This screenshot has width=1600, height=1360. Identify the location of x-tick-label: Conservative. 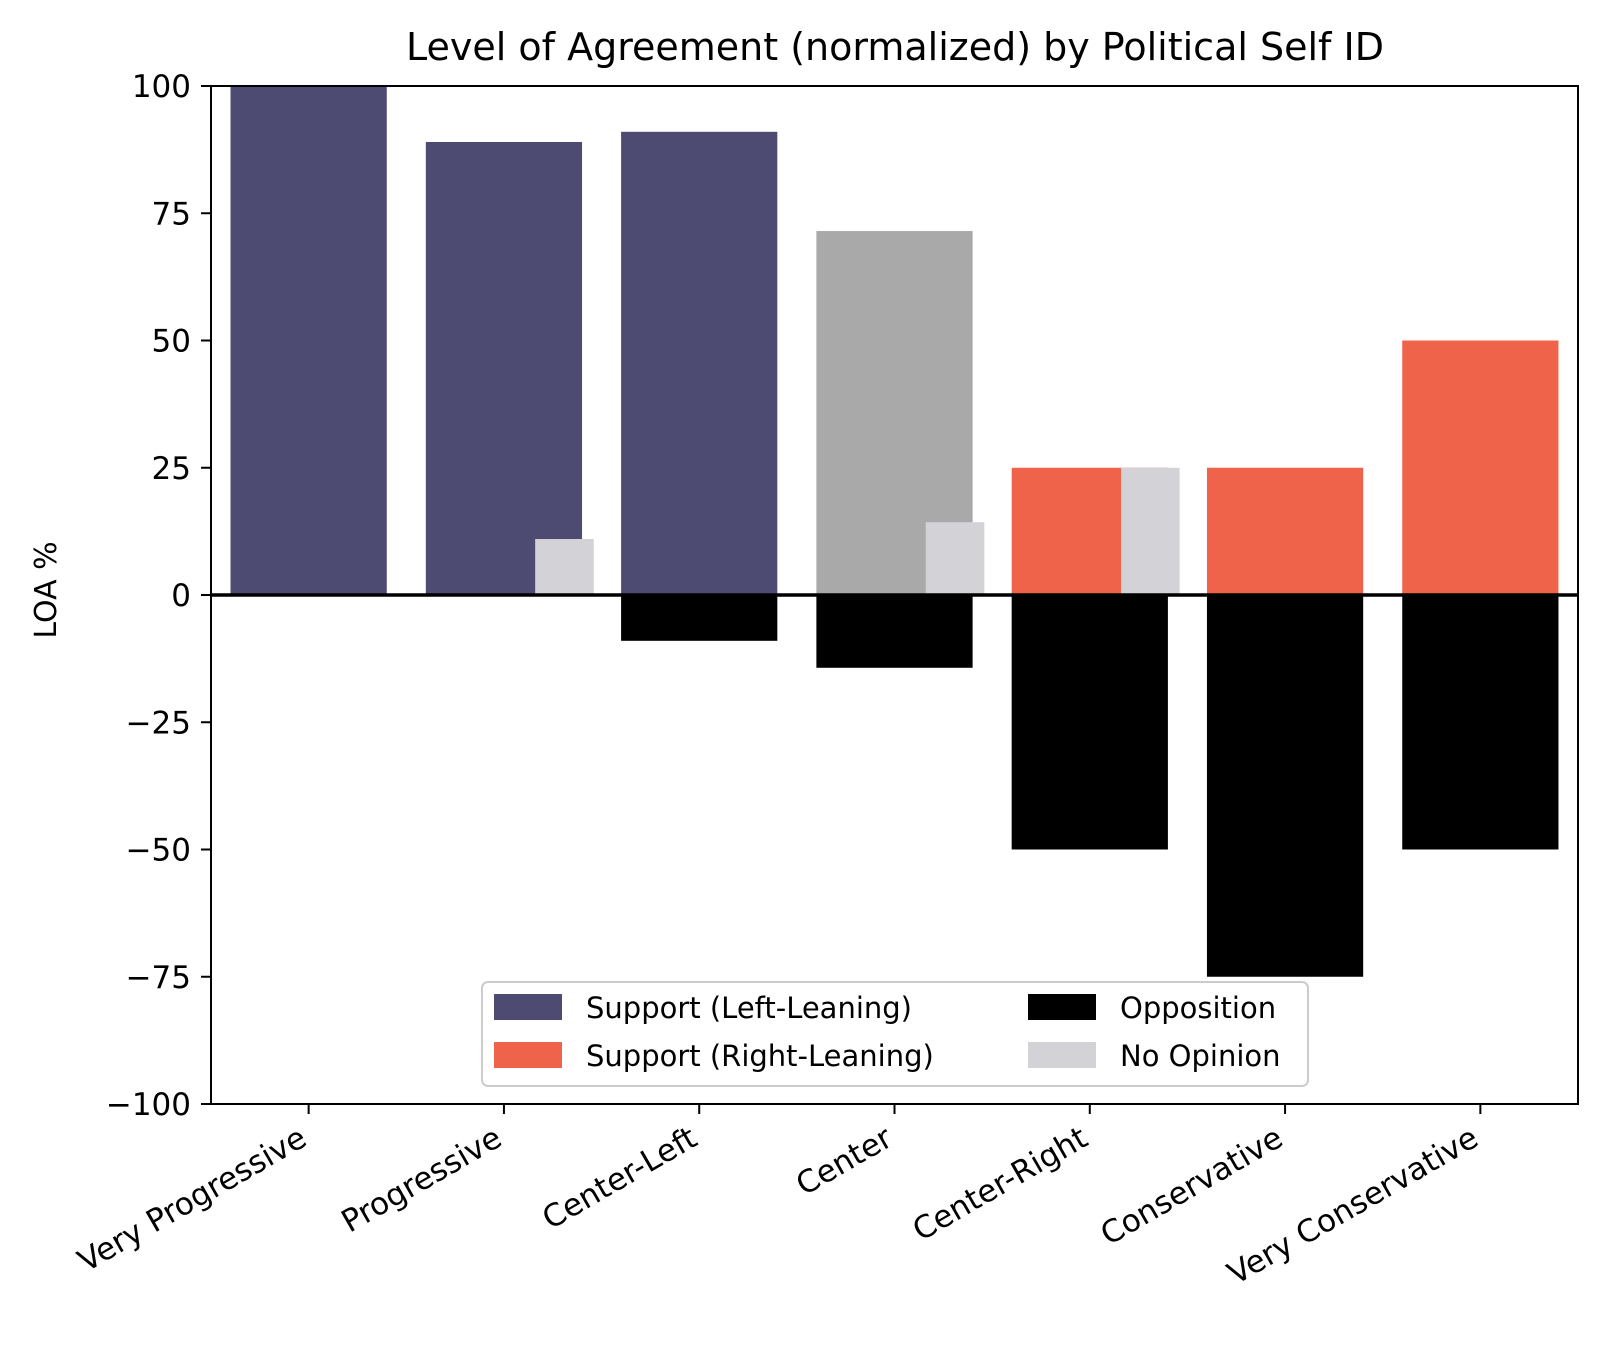
(1192, 1186).